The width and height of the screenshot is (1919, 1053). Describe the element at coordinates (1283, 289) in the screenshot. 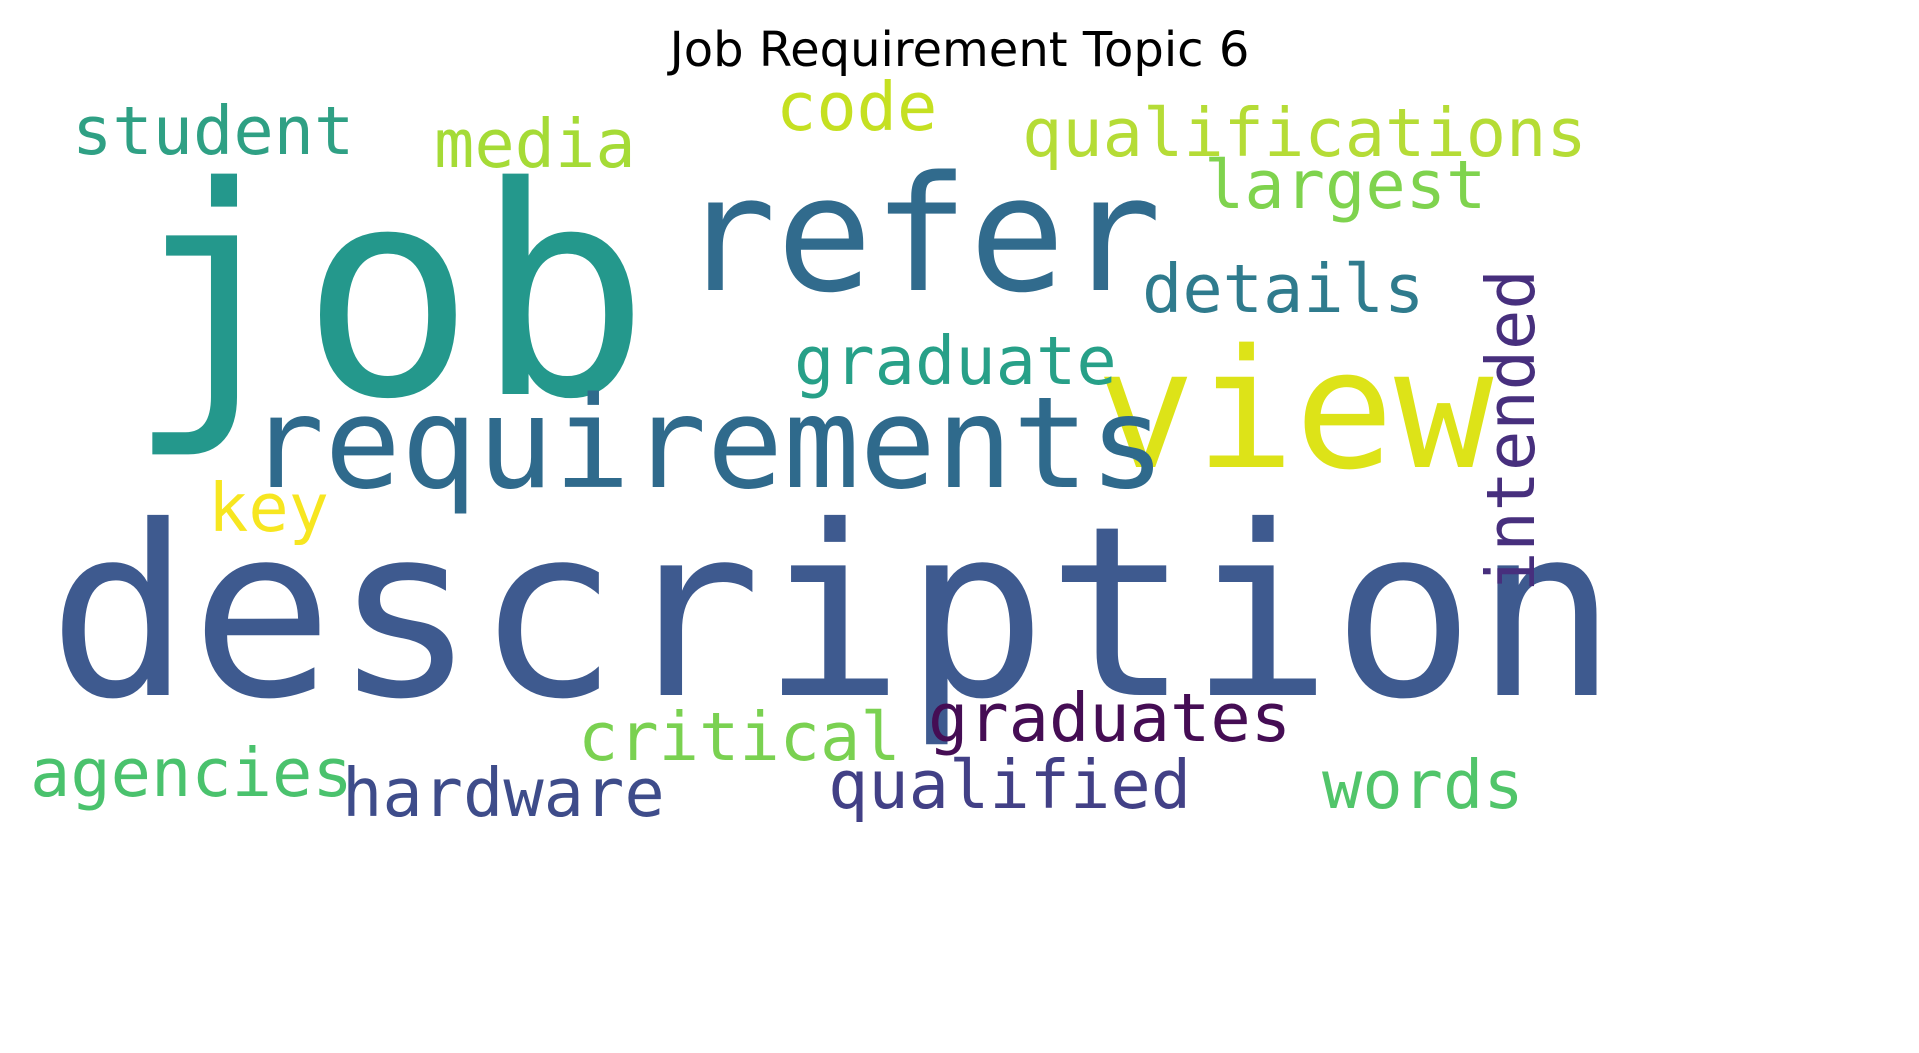

I see `word-details: details` at that location.